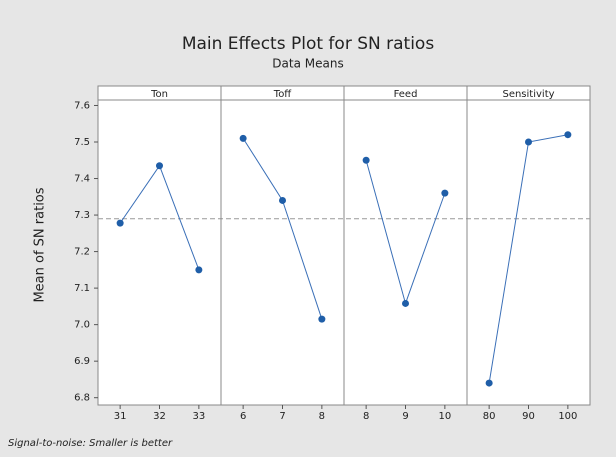 This screenshot has height=457, width=616. I want to click on y-tick-label: 6.8, so click(82, 398).